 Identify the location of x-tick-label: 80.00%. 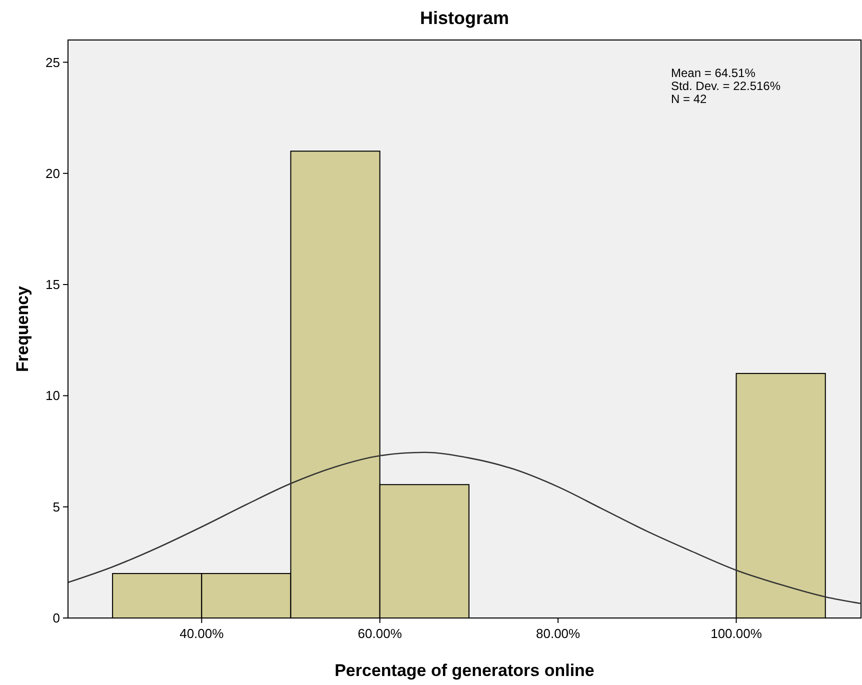
(558, 633).